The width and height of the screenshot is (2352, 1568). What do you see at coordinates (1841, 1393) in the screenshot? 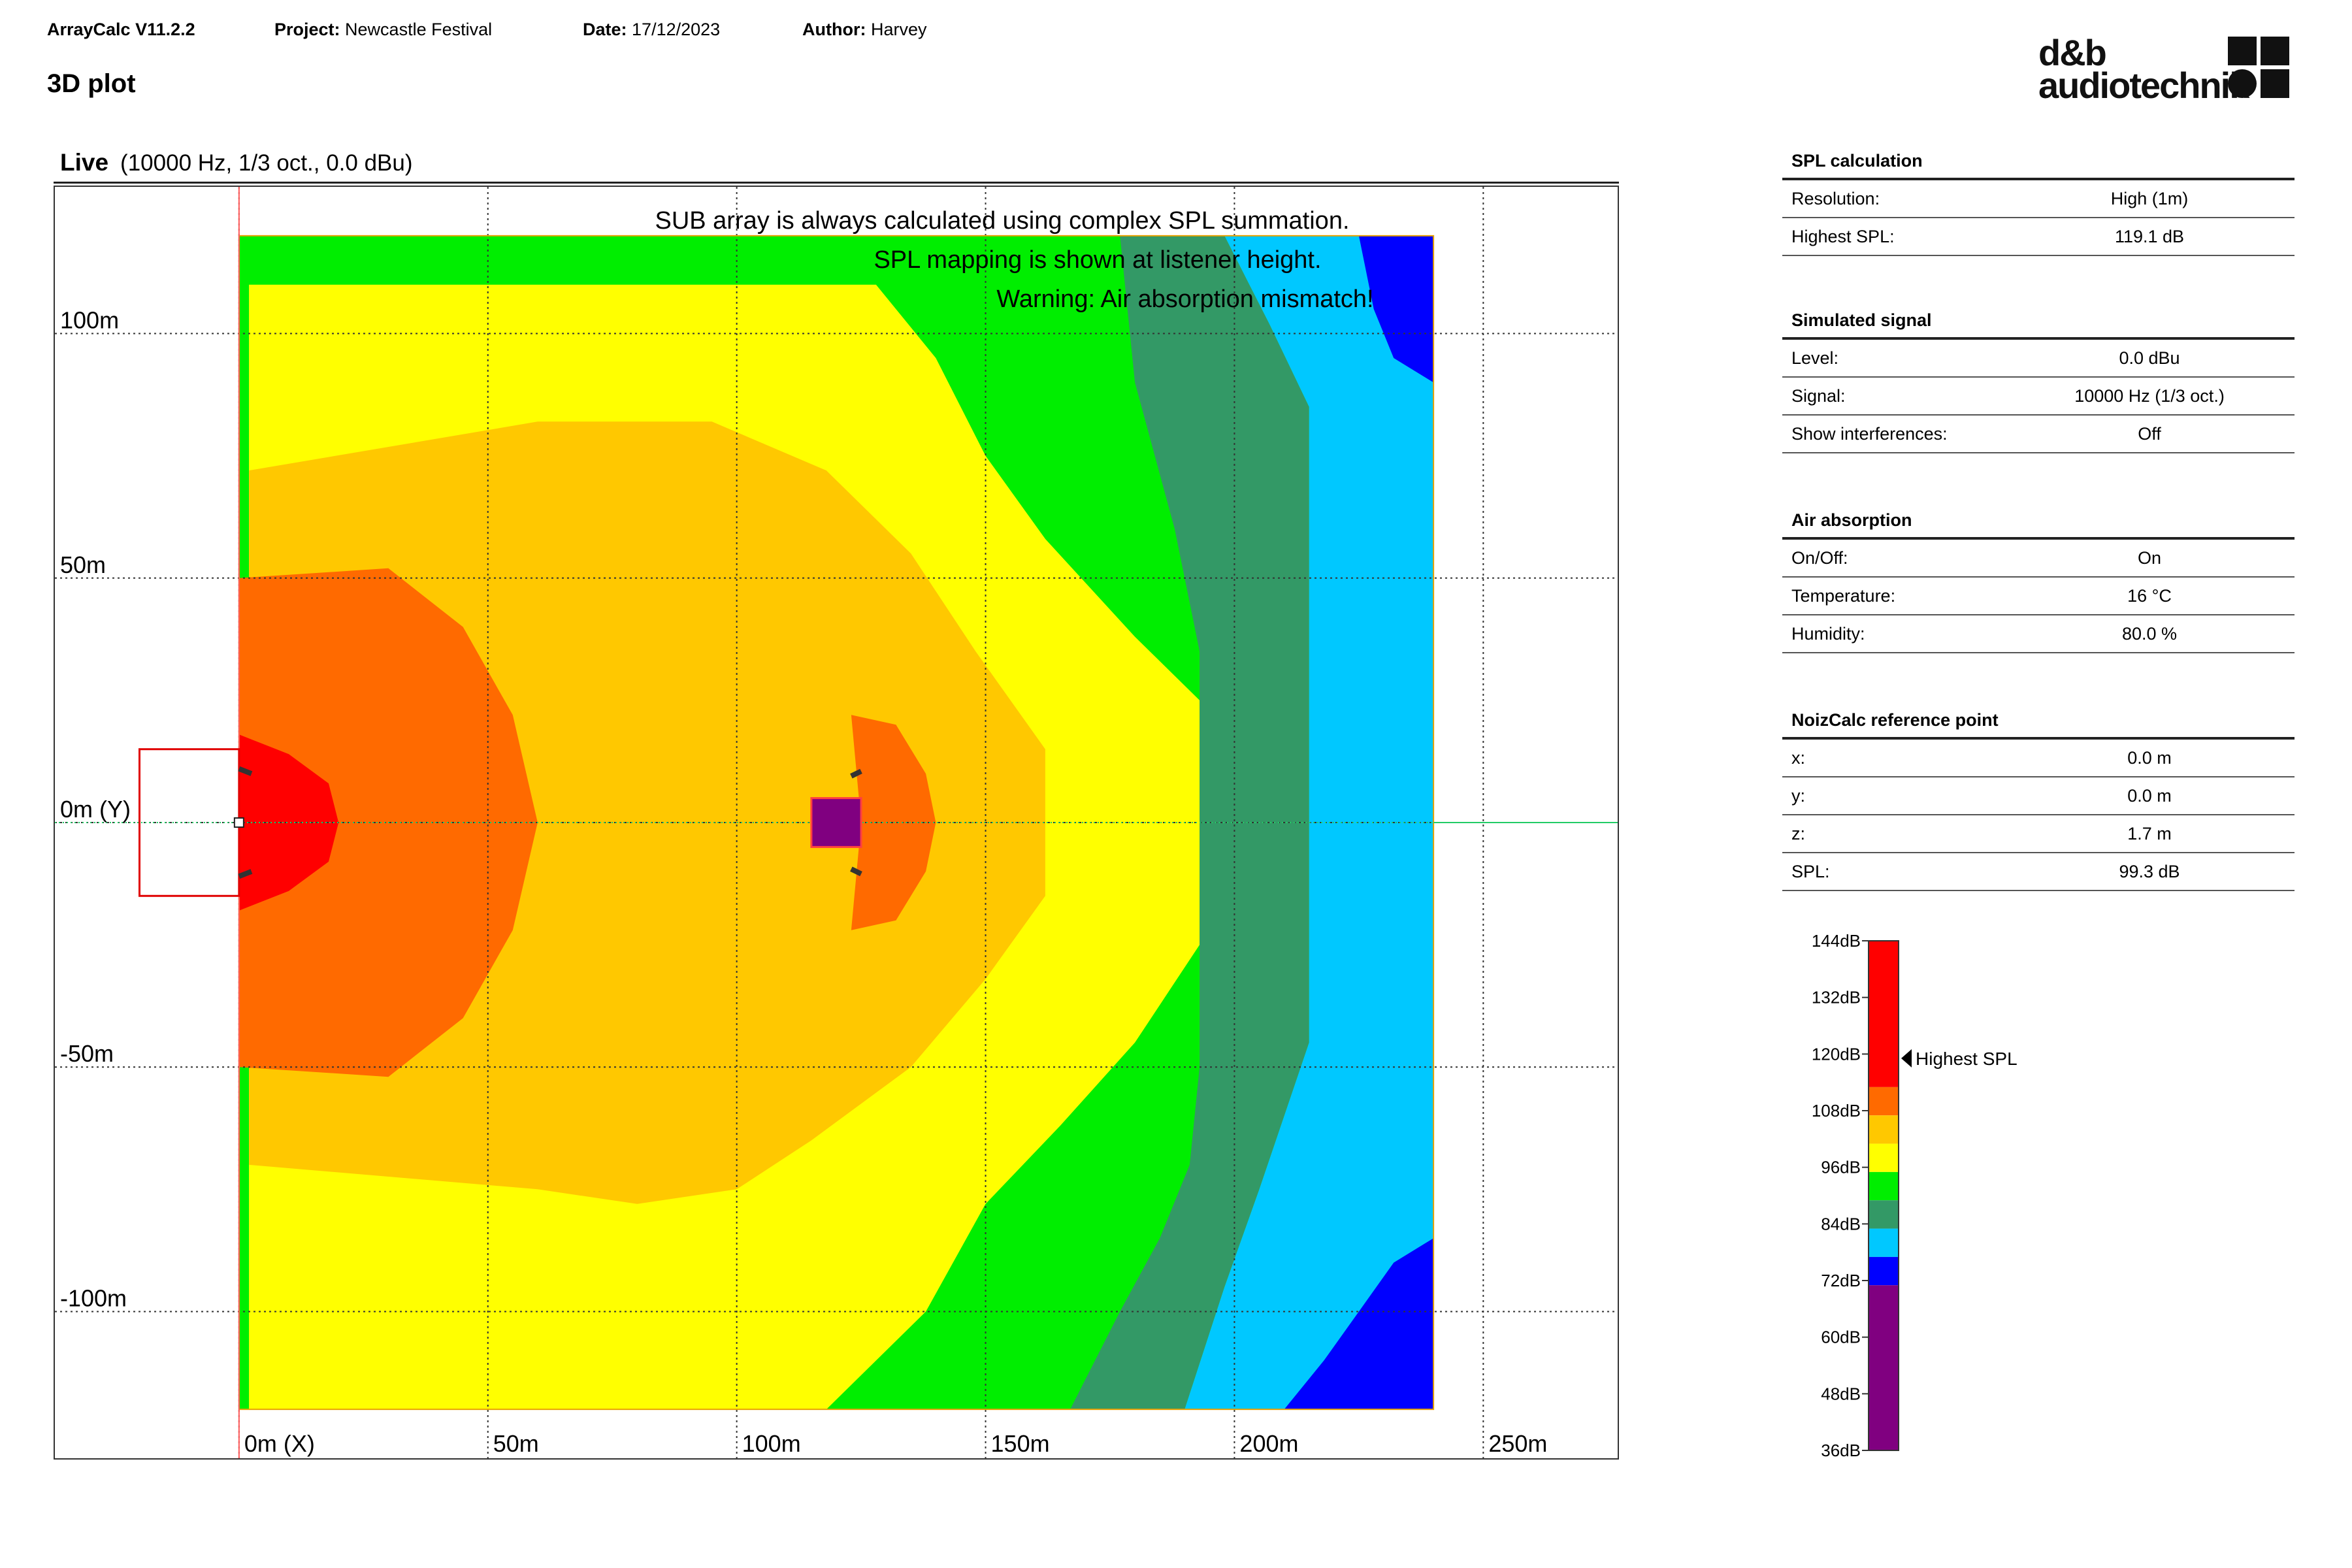
I see `scale-tick-label: 48dB` at bounding box center [1841, 1393].